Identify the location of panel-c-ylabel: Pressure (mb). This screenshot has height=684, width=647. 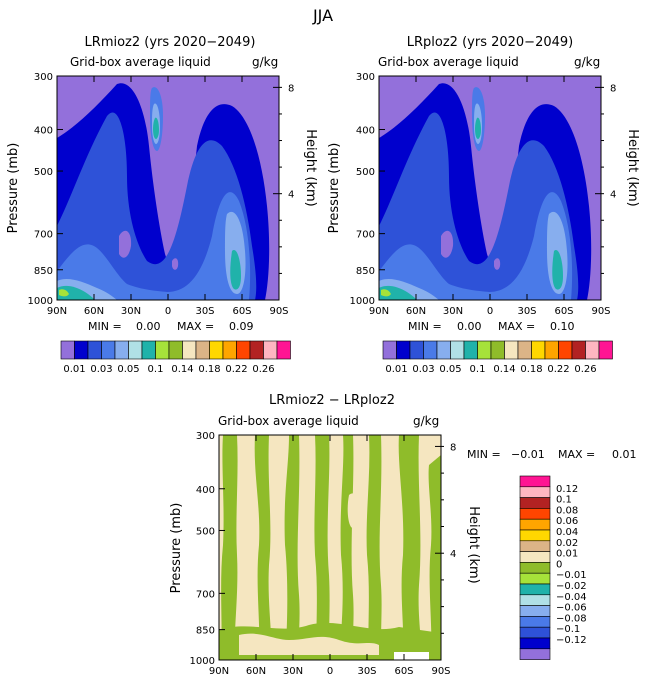
(176, 548).